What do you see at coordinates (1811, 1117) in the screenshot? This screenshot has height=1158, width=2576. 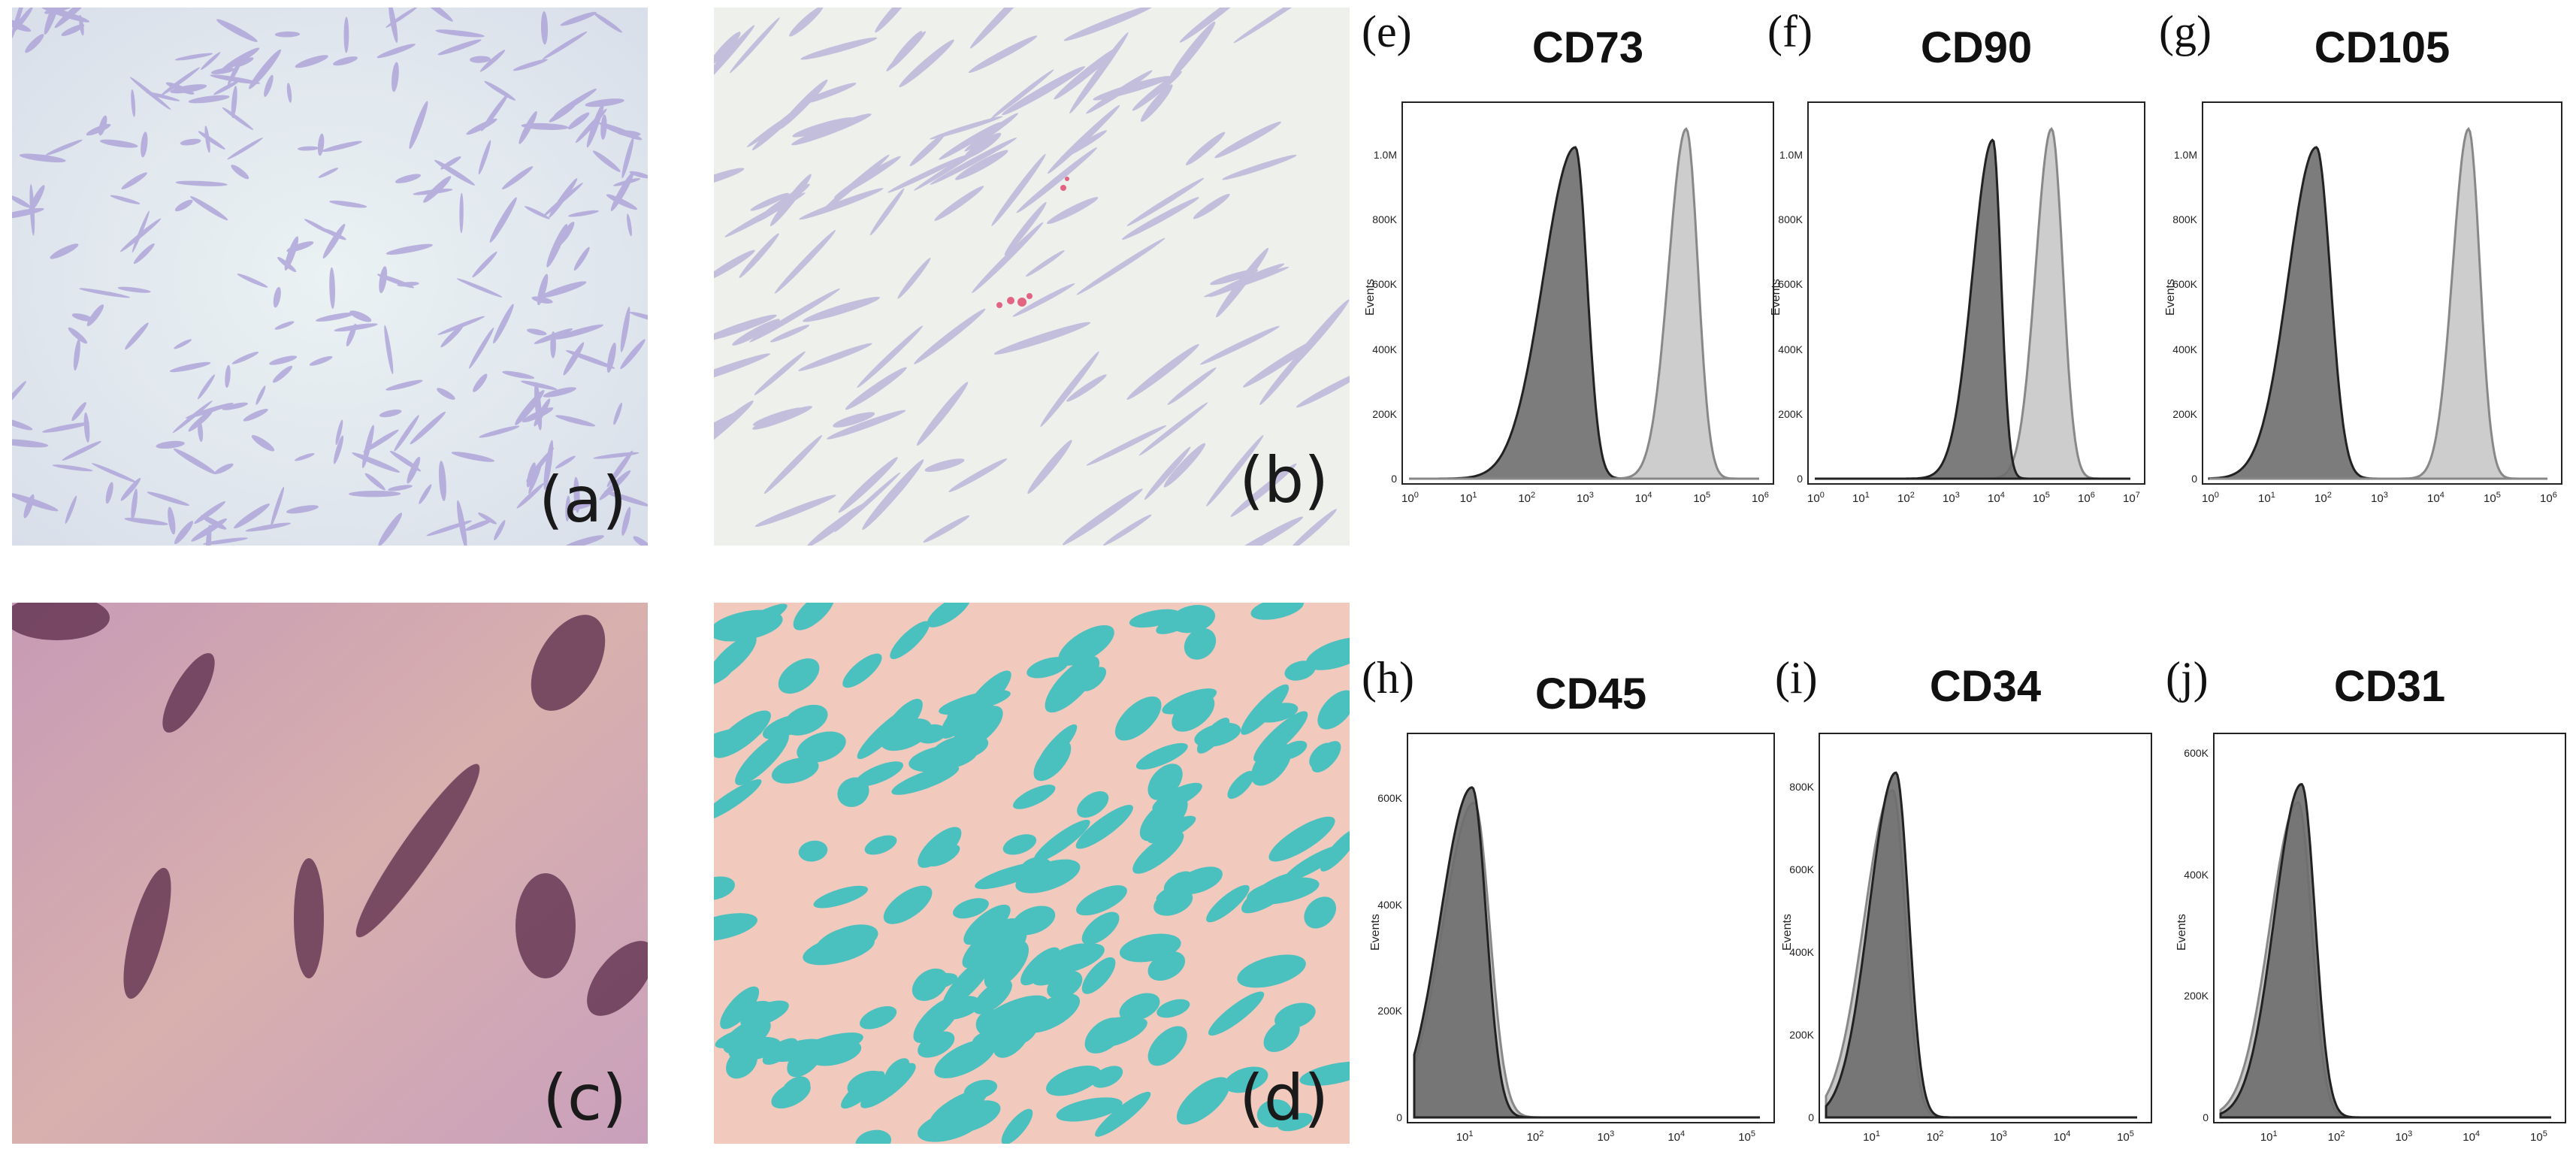 I see `y-tick-label: 0` at bounding box center [1811, 1117].